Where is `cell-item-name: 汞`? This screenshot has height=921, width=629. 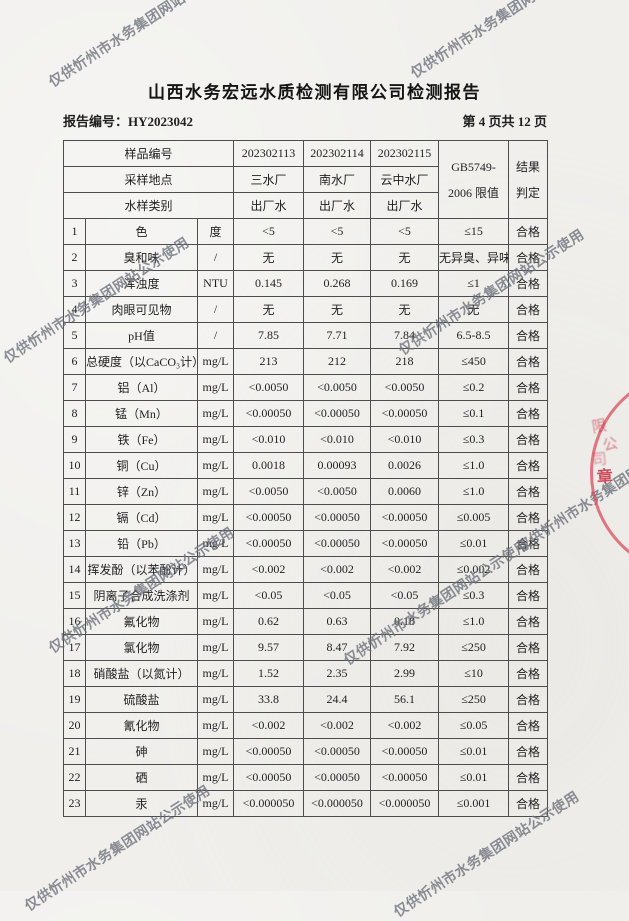
cell-item-name: 汞 is located at coordinates (141, 803).